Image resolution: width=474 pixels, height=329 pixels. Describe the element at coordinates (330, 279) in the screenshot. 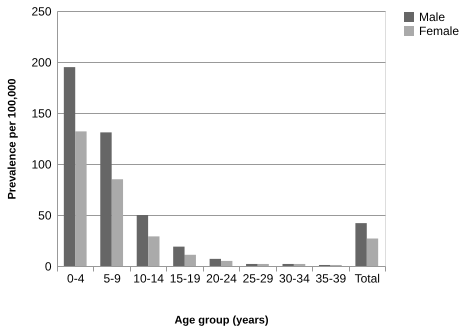

I see `x-tick-label: 35-39` at that location.